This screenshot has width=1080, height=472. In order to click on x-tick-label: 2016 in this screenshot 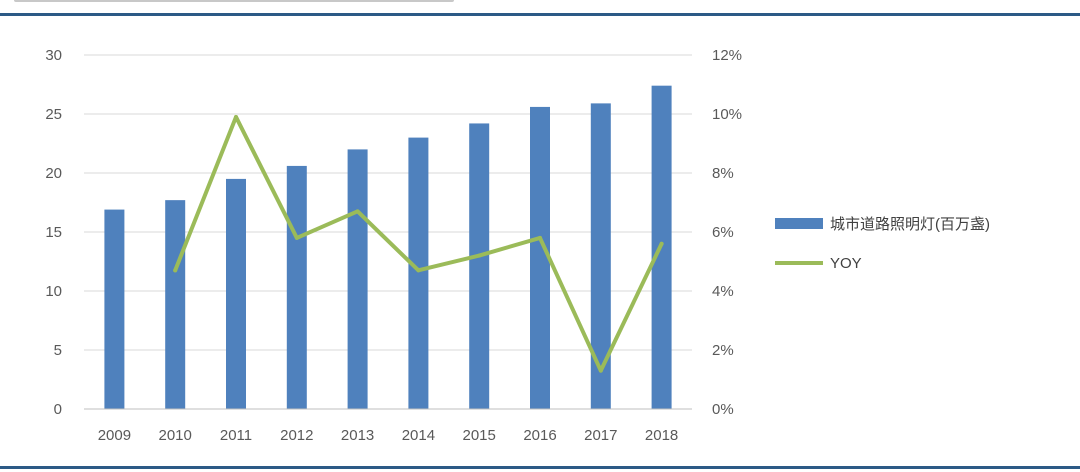, I will do `click(539, 435)`.